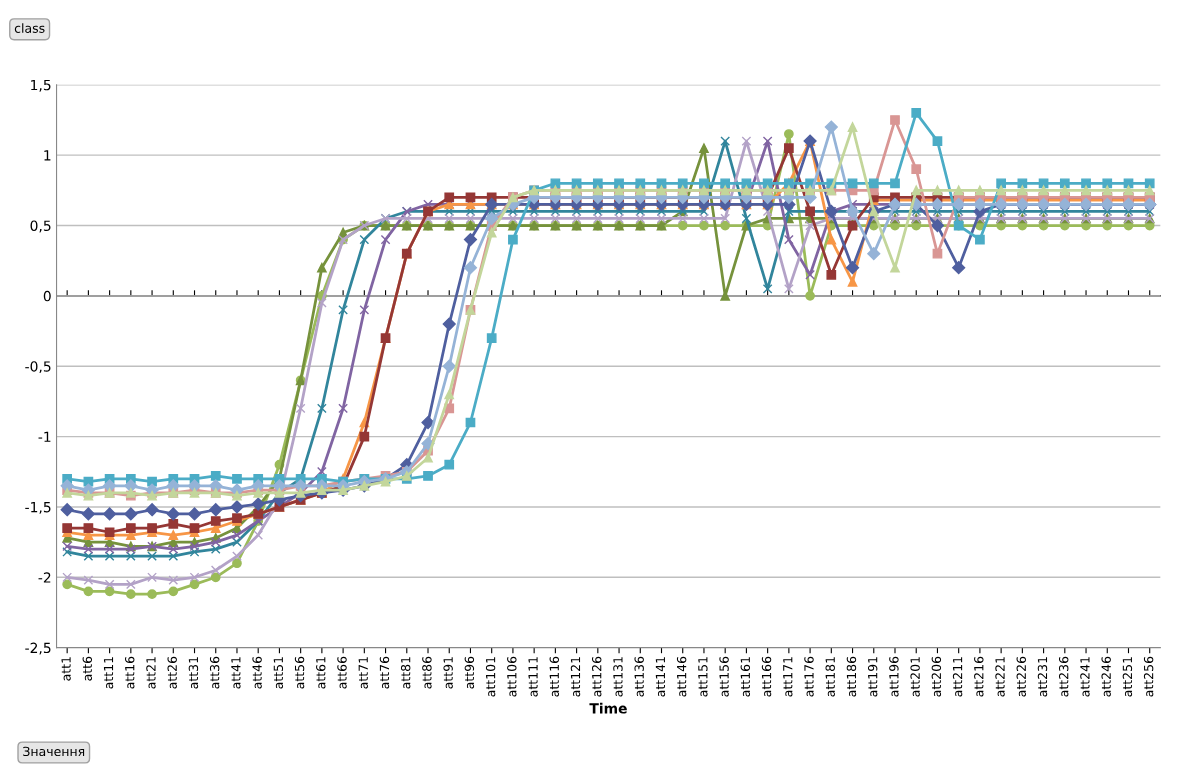  I want to click on y-tick-label: 0,5, so click(40, 226).